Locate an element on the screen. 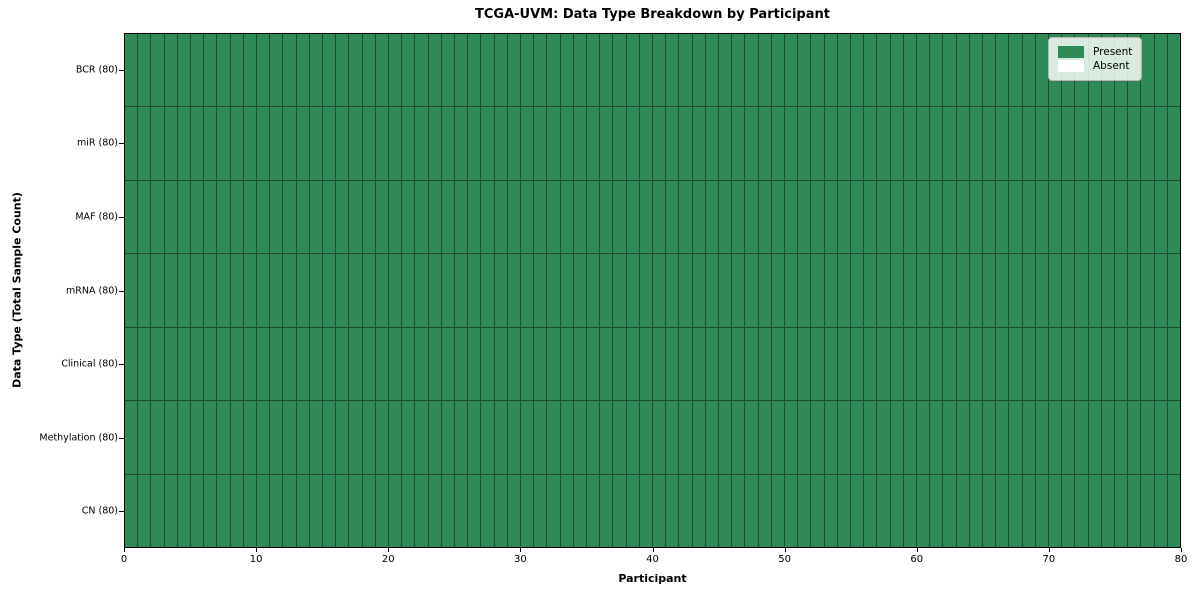 The image size is (1200, 600). x-tick-label: 70 is located at coordinates (1049, 559).